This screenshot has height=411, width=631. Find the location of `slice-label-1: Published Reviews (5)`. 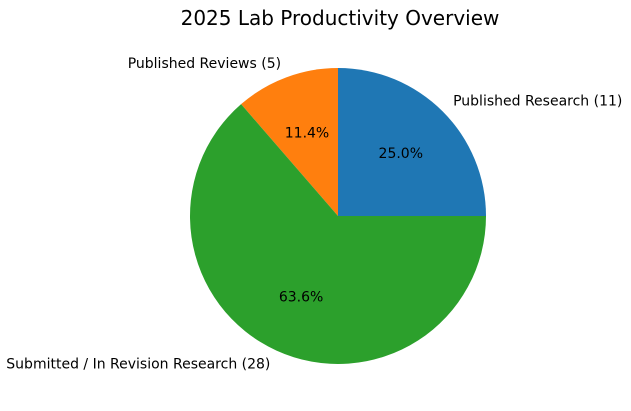

slice-label-1: Published Reviews (5) is located at coordinates (204, 64).